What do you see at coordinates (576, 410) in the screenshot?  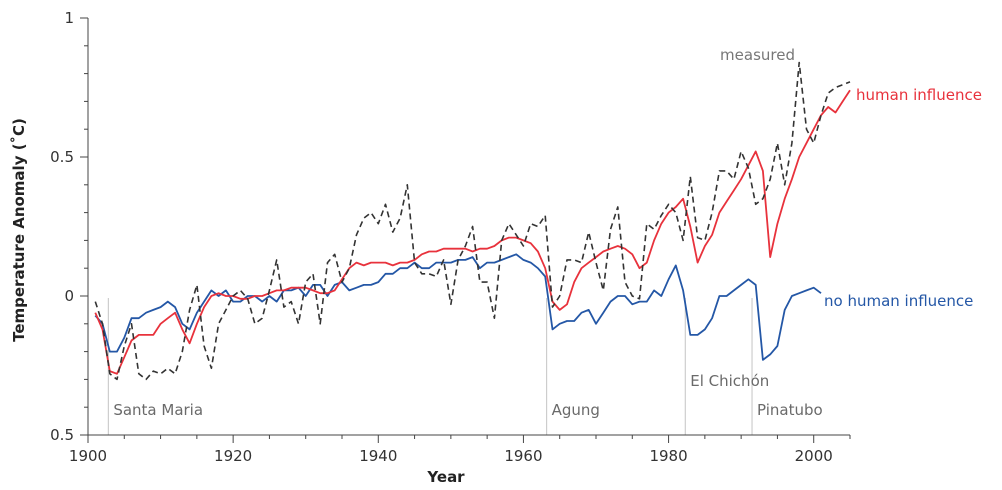 I see `eruption-label: Agung` at bounding box center [576, 410].